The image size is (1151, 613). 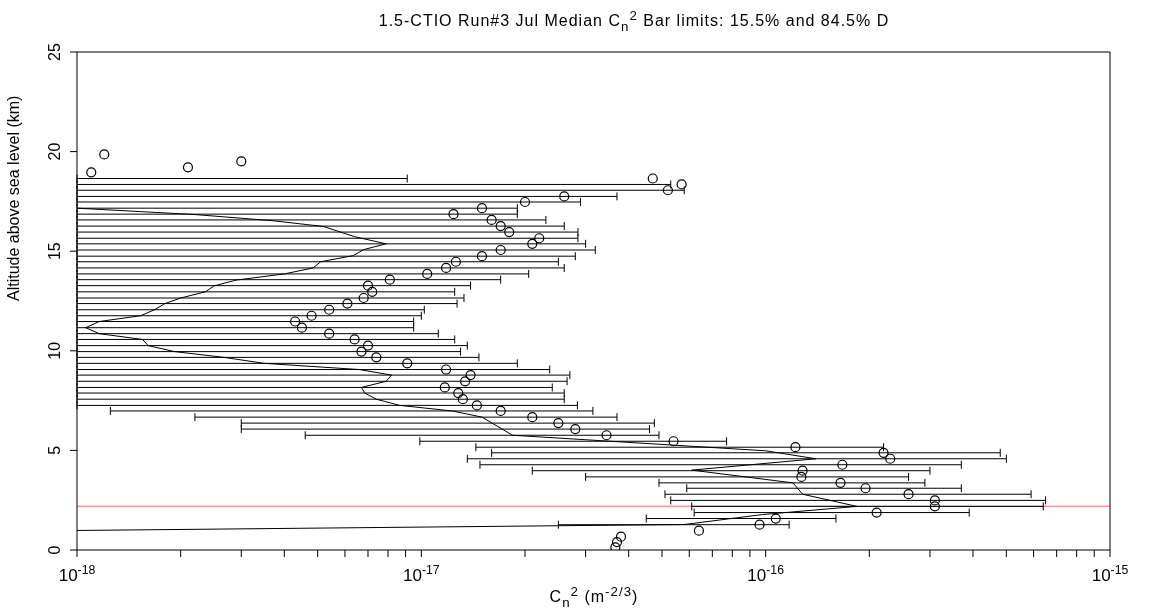 What do you see at coordinates (1110, 574) in the screenshot?
I see `x-tick-label: 10$^{-15}$` at bounding box center [1110, 574].